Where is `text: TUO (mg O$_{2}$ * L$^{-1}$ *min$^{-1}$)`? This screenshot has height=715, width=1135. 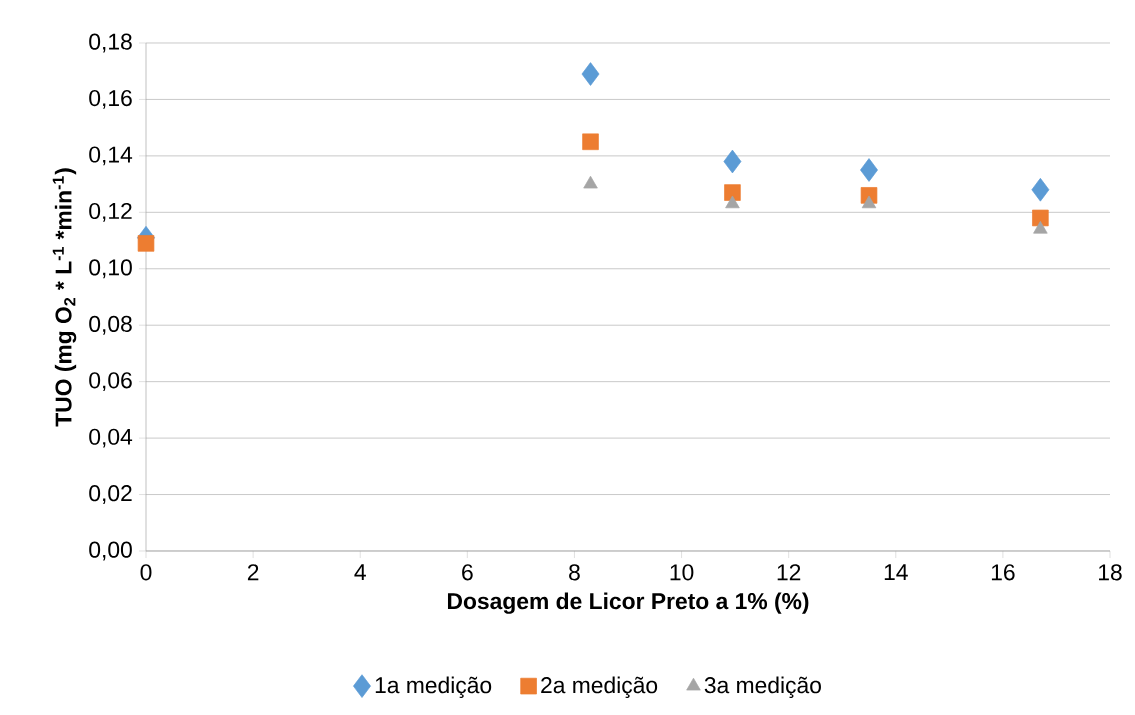 text: TUO (mg O$_{2}$ * L$^{-1}$ *min$^{-1}$) is located at coordinates (64, 297).